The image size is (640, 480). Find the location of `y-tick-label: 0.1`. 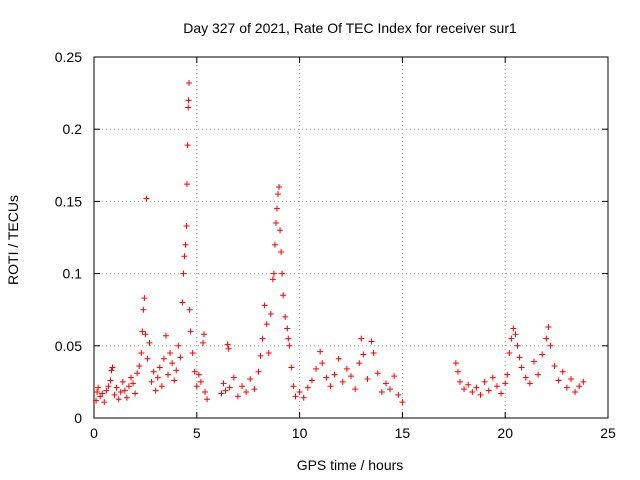

y-tick-label: 0.1 is located at coordinates (73, 274).